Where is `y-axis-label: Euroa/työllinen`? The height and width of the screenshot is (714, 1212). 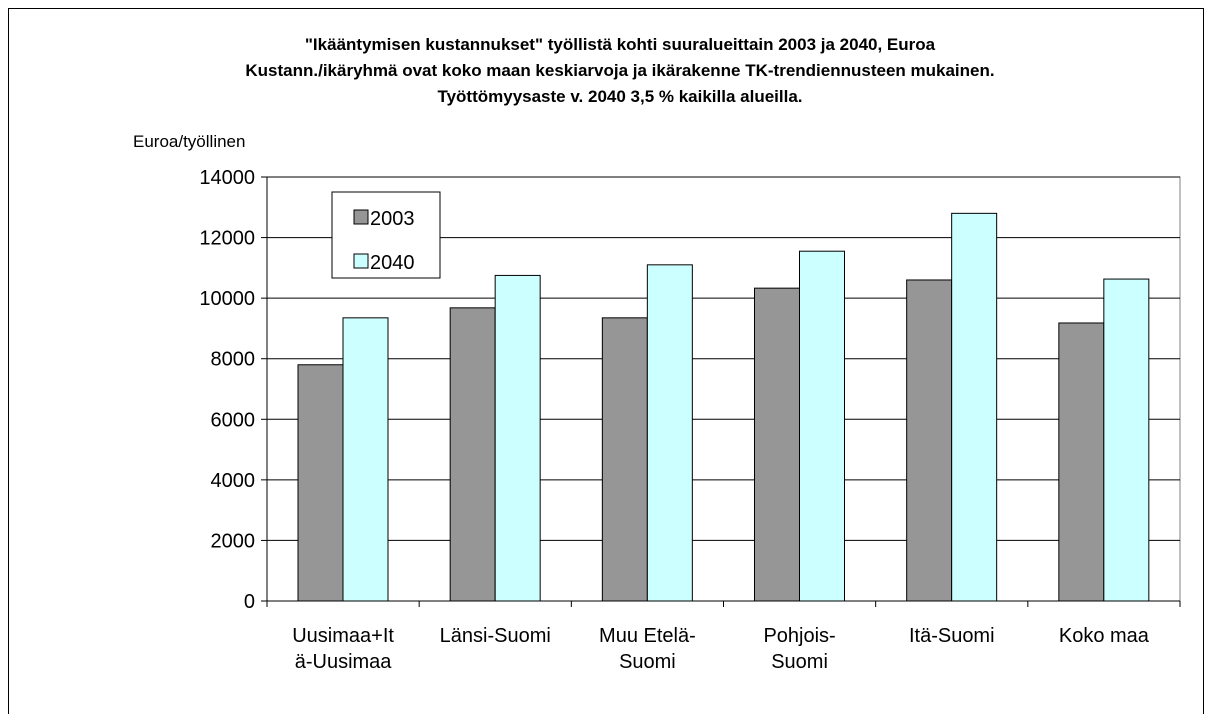
y-axis-label: Euroa/työllinen is located at coordinates (189, 141).